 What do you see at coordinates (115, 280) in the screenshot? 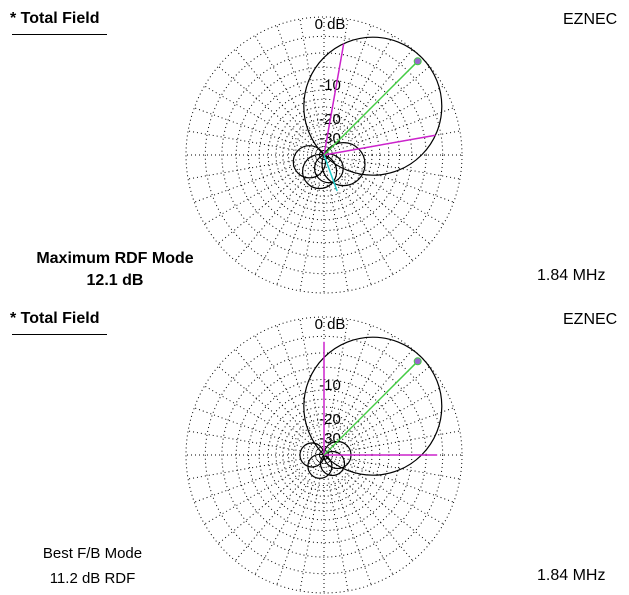
I see `mode-value: 12.1 dB` at bounding box center [115, 280].